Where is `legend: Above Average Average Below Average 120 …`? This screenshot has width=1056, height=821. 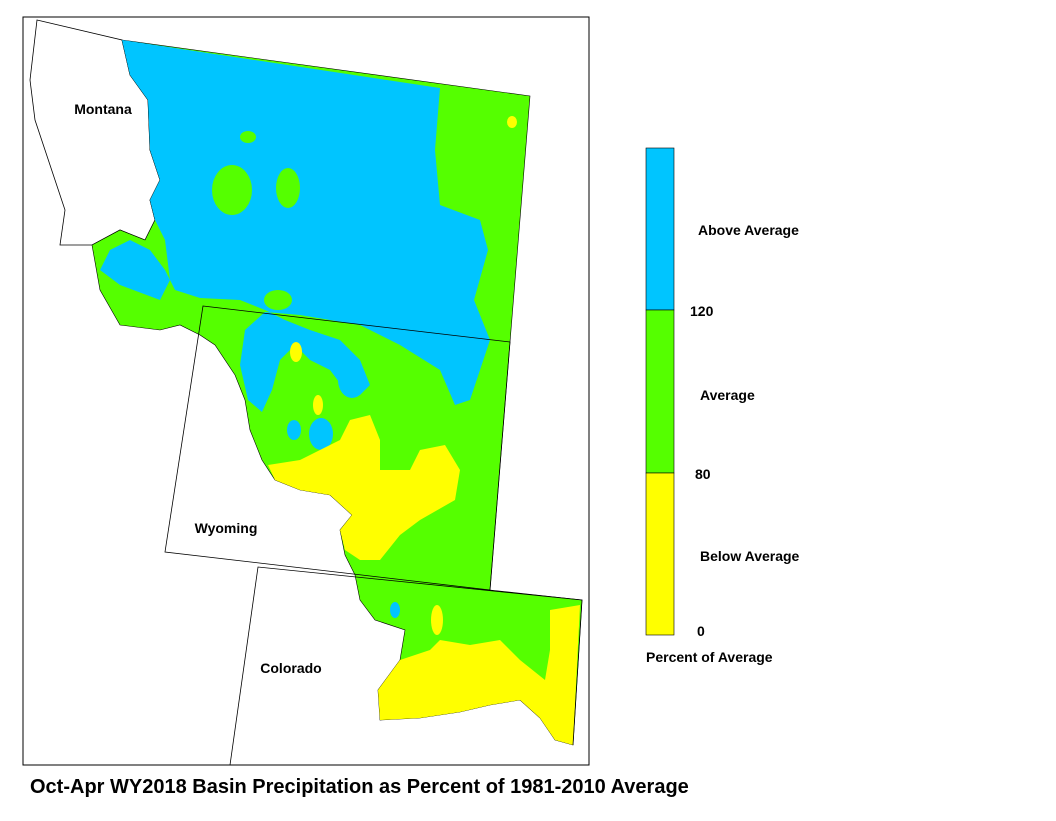
legend: Above Average Average Below Average 120 … is located at coordinates (722, 406).